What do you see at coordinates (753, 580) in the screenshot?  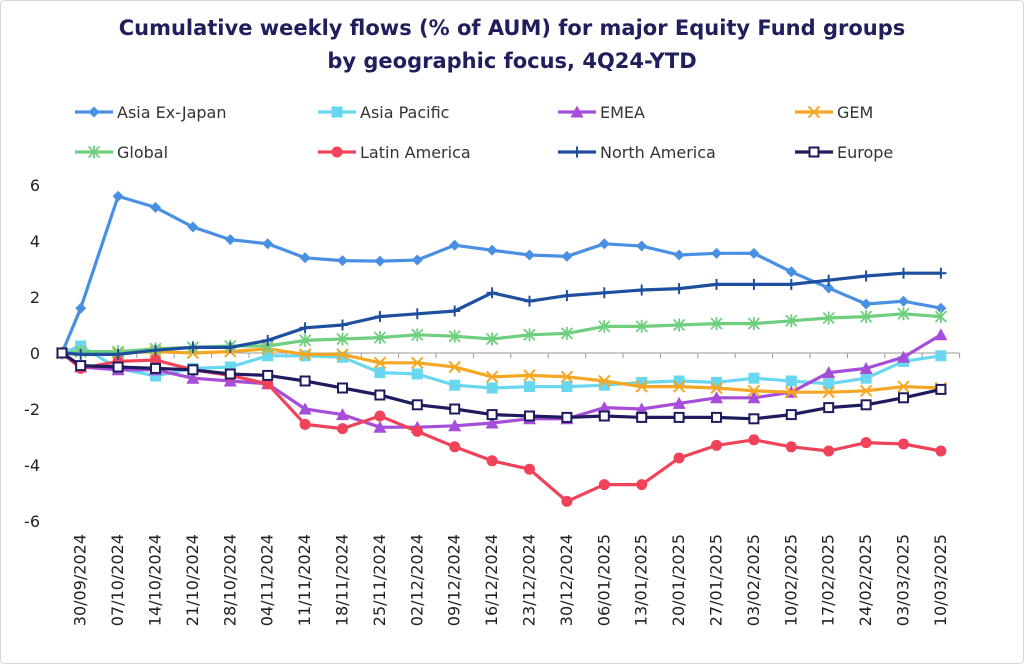 I see `x-tick-label: 03/02/2025` at bounding box center [753, 580].